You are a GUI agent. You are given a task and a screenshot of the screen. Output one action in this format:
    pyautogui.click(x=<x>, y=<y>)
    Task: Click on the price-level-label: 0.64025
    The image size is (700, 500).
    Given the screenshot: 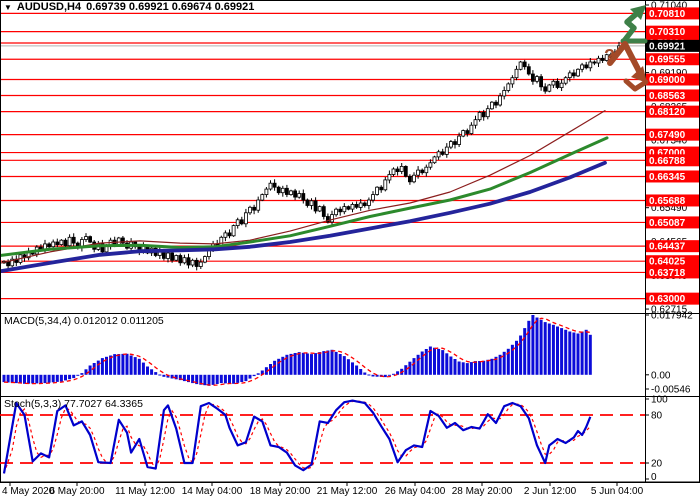 What is the action you would take?
    pyautogui.click(x=667, y=262)
    